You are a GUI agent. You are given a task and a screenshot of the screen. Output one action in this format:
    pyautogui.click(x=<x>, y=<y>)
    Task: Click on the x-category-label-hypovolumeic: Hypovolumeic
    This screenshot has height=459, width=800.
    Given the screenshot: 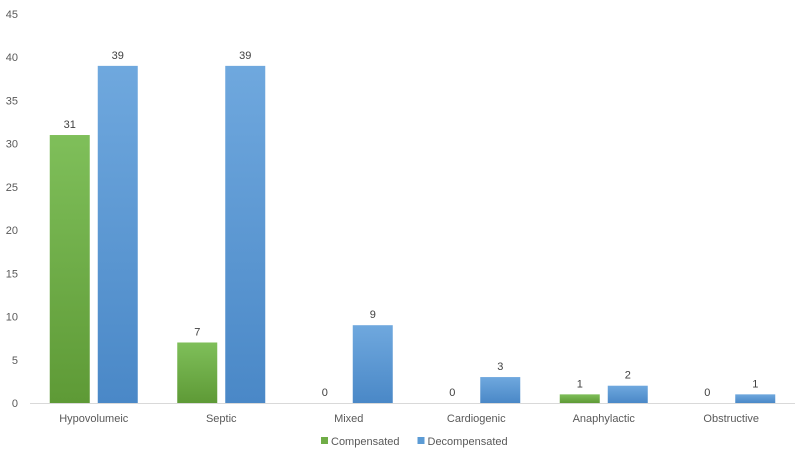 What is the action you would take?
    pyautogui.click(x=94, y=419)
    